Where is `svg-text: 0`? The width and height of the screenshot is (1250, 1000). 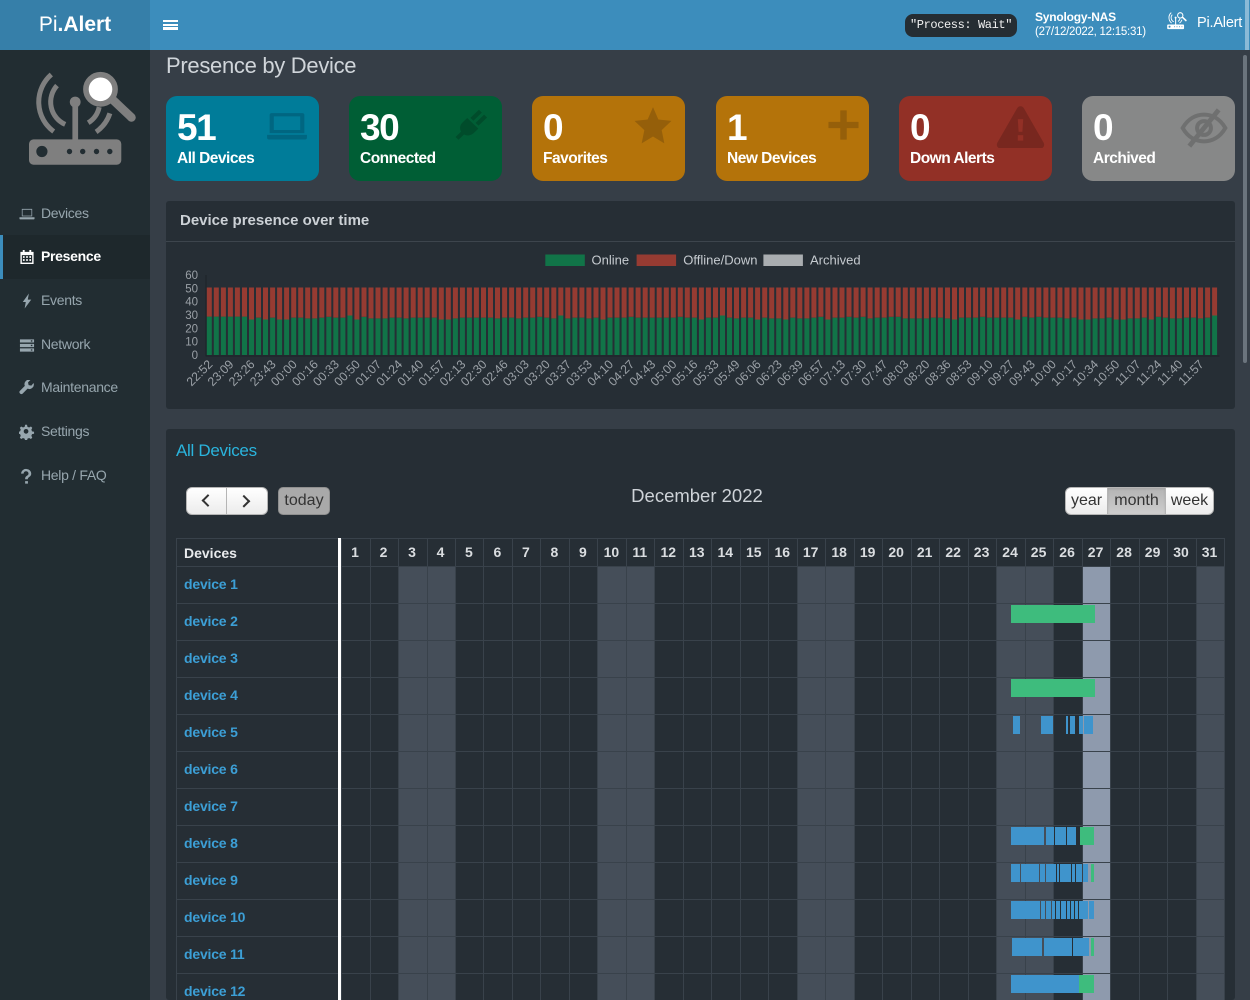 svg-text: 0 is located at coordinates (195, 356).